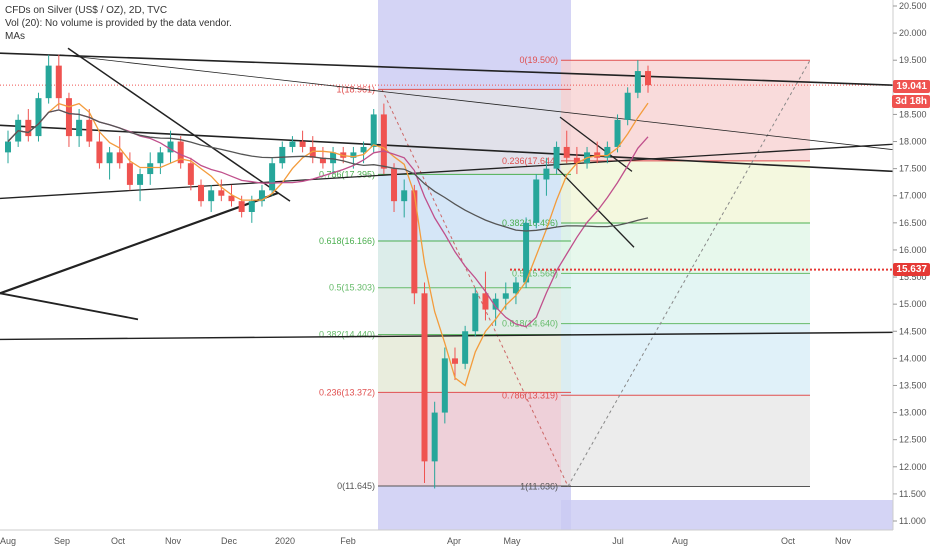 The width and height of the screenshot is (932, 550). What do you see at coordinates (530, 223) in the screenshot?
I see `fib-right-level-label: 0.382(16.496)` at bounding box center [530, 223].